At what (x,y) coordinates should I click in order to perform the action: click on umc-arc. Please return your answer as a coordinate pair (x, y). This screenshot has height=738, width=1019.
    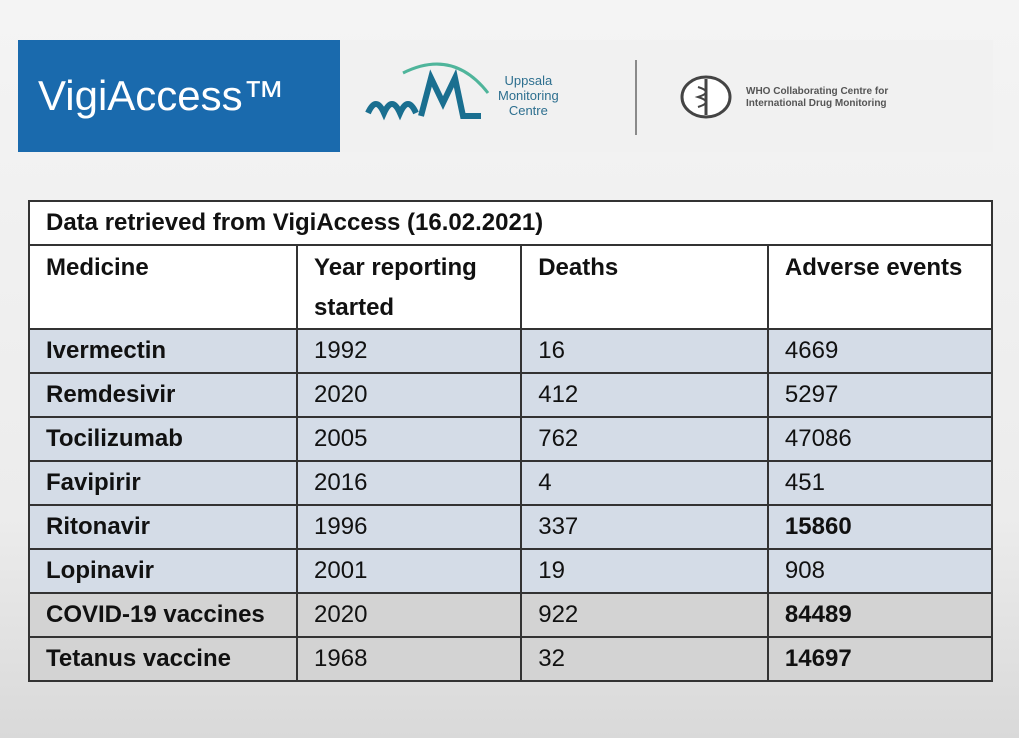
    Looking at the image, I should click on (446, 78).